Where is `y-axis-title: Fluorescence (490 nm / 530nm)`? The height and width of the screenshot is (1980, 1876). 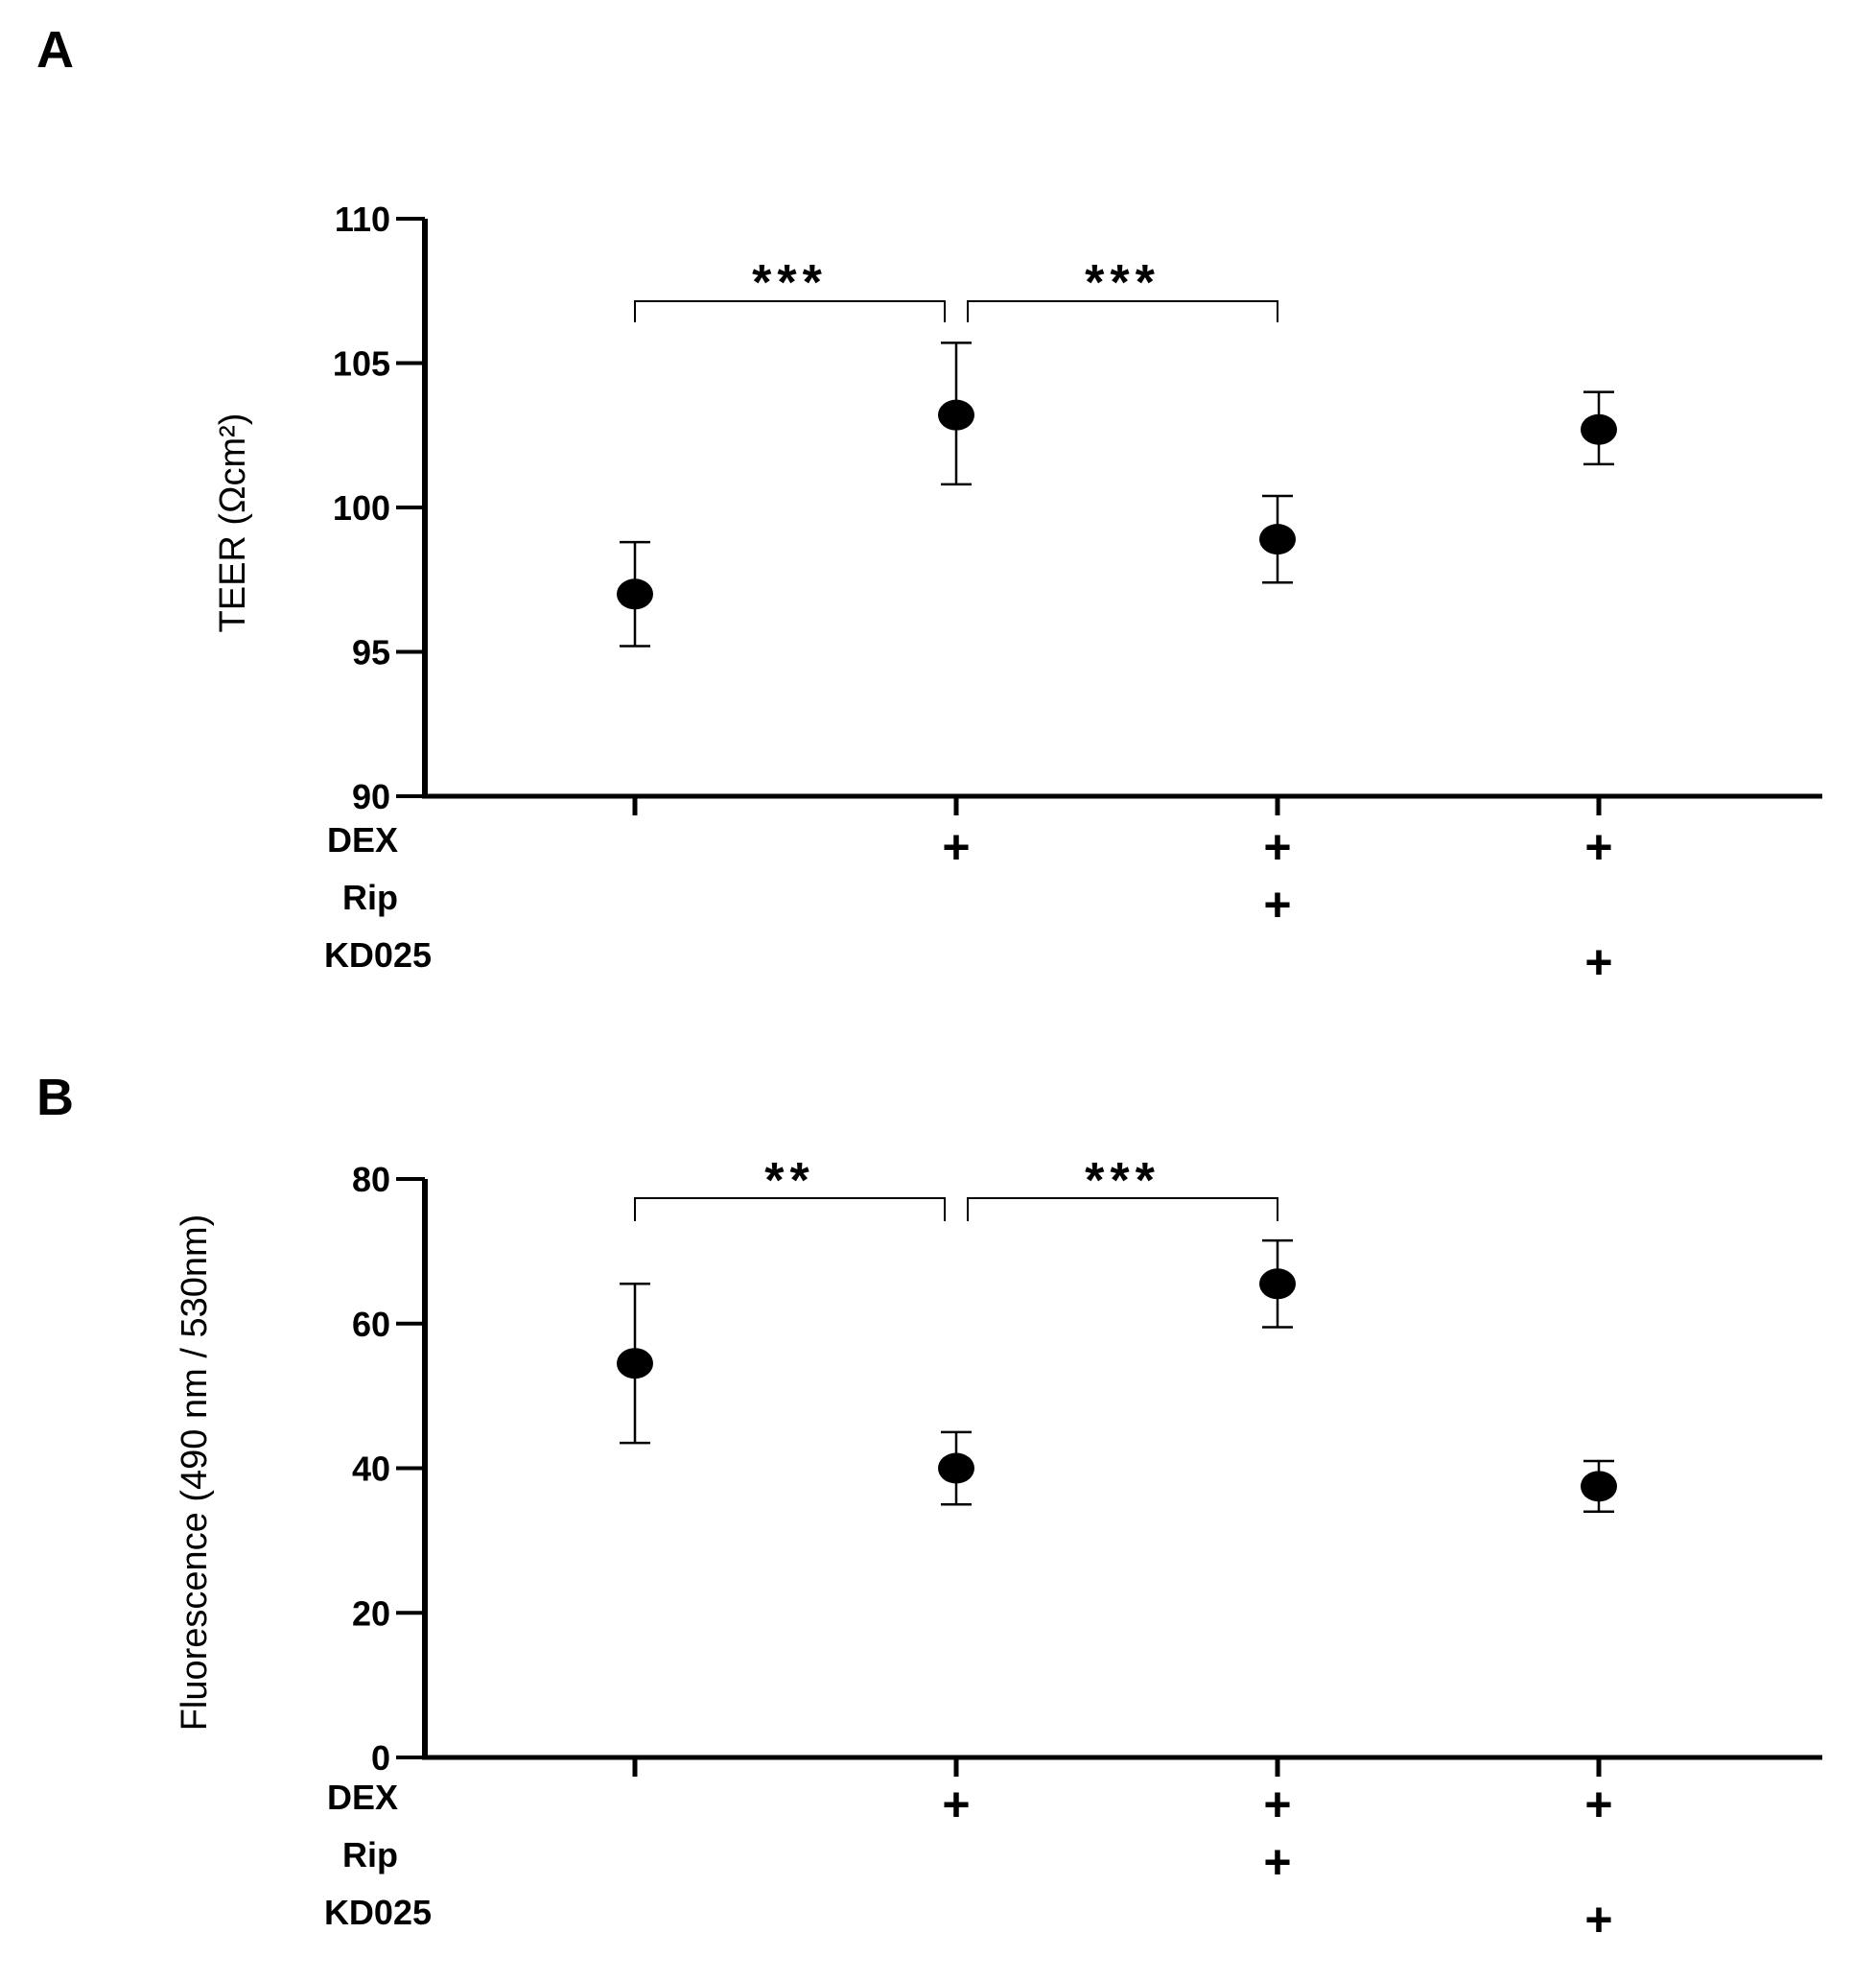 y-axis-title: Fluorescence (490 nm / 530nm) is located at coordinates (195, 1473).